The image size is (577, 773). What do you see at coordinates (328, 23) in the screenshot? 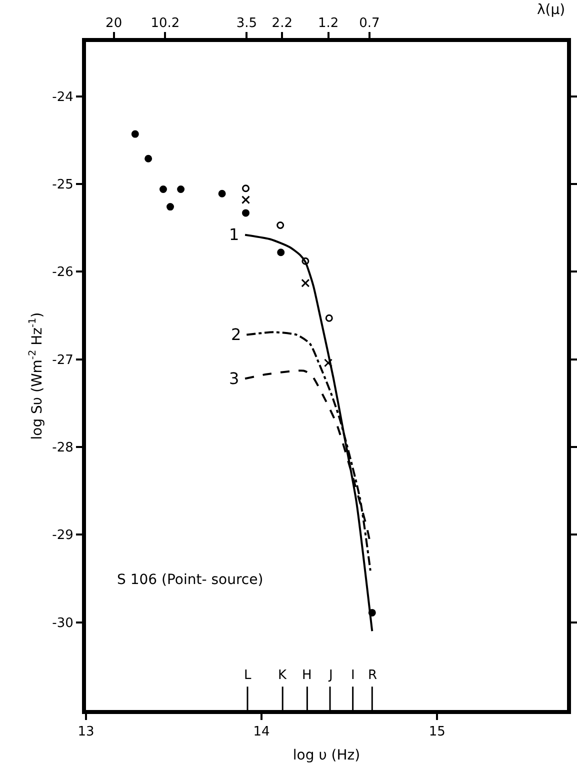
I see `x2-tick-label: 1.2` at bounding box center [328, 23].